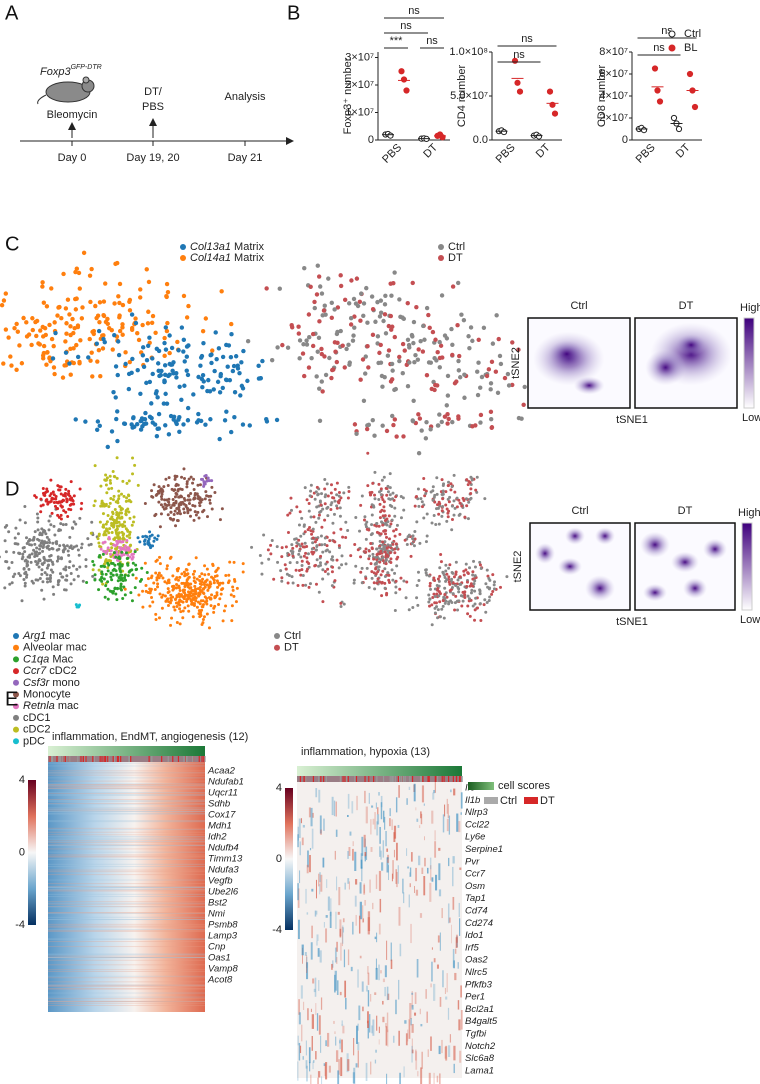 The height and width of the screenshot is (1084, 760). Describe the element at coordinates (277, 647) in the screenshot. I see `legend-marker` at that location.